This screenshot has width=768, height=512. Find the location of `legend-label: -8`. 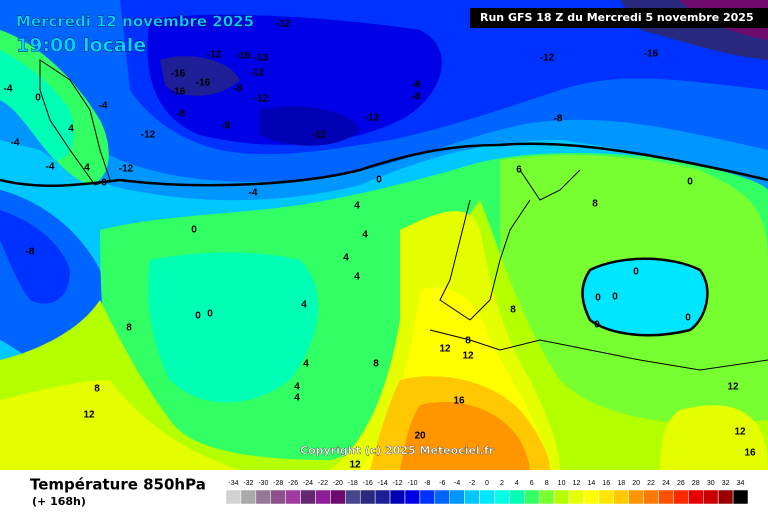

legend-label: -8 is located at coordinates (427, 483).